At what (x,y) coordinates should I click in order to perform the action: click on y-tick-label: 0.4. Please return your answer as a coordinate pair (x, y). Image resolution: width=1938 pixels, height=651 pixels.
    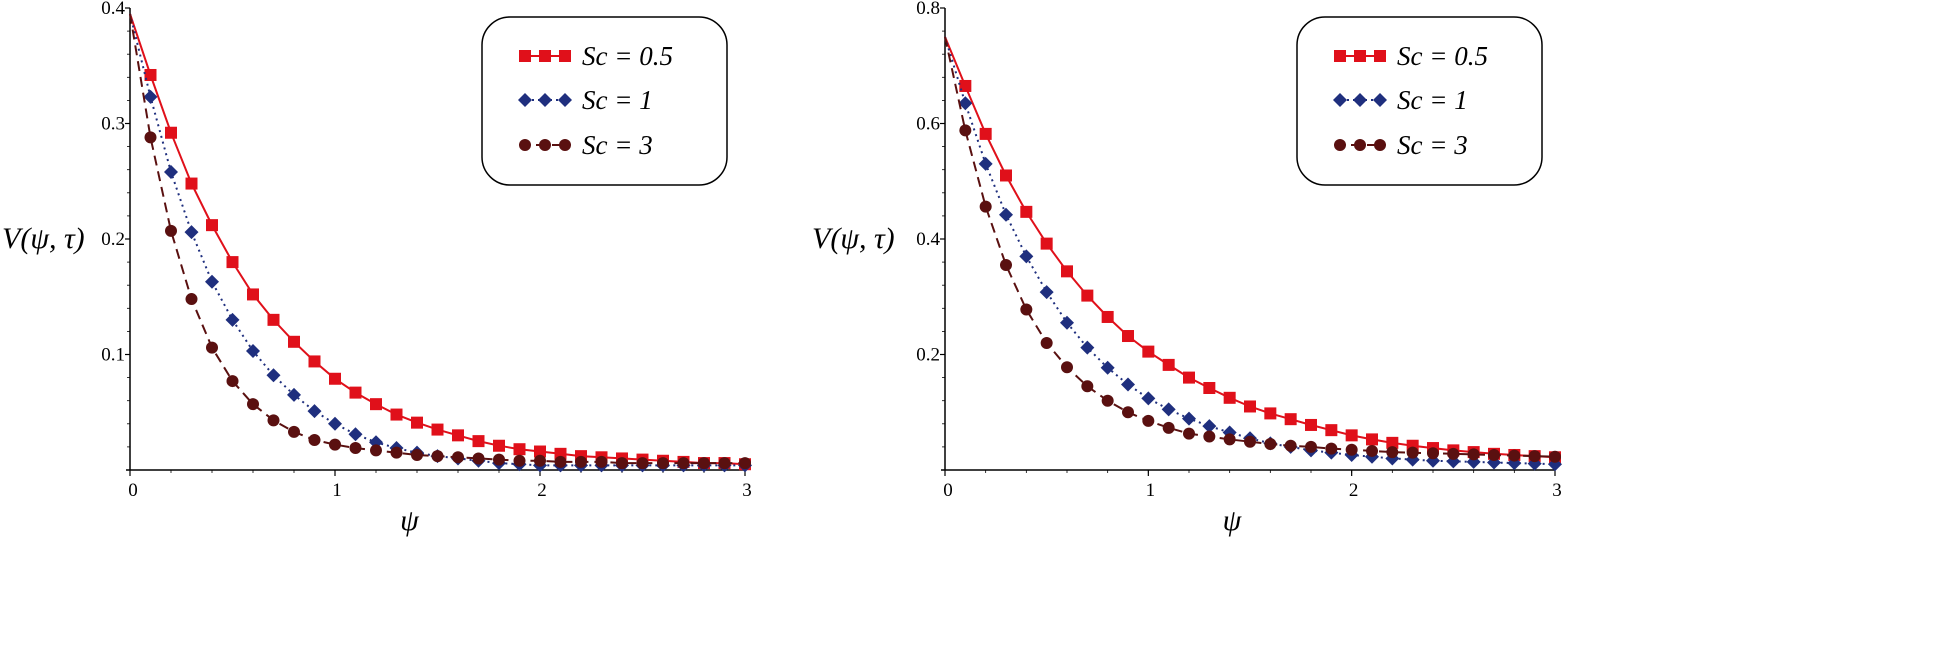
    Looking at the image, I should click on (928, 239).